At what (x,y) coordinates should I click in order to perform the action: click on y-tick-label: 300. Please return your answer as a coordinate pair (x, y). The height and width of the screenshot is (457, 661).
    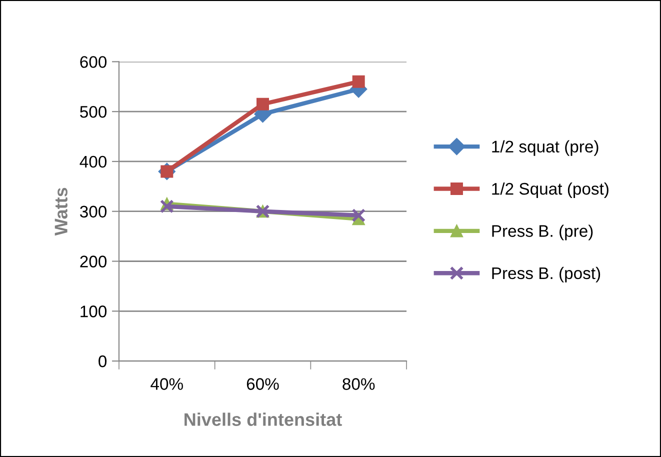
    Looking at the image, I should click on (93, 212).